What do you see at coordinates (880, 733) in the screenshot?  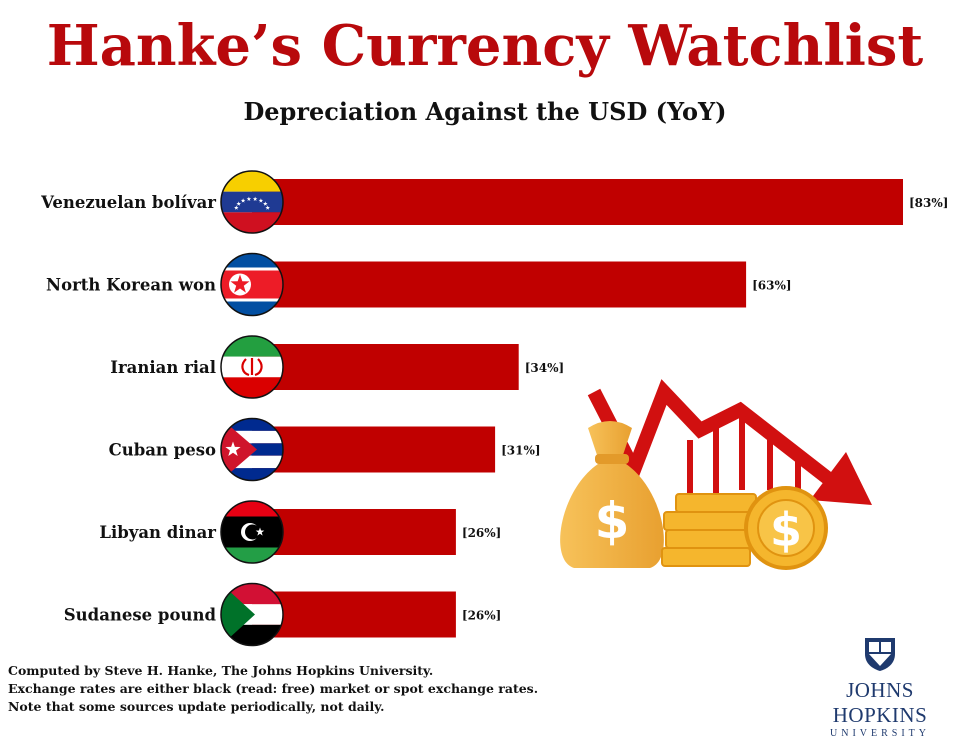 I see `jhu-sub: UNIVERSITY` at bounding box center [880, 733].